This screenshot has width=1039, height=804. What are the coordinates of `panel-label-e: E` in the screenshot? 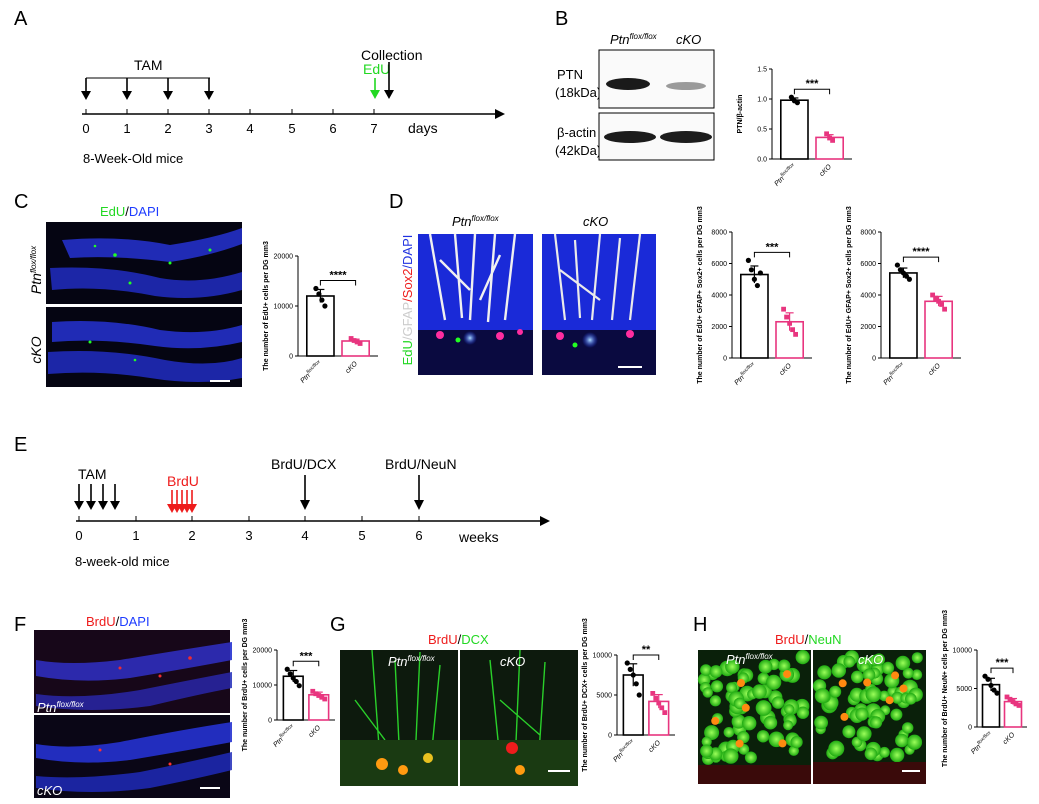 It's located at (20, 445).